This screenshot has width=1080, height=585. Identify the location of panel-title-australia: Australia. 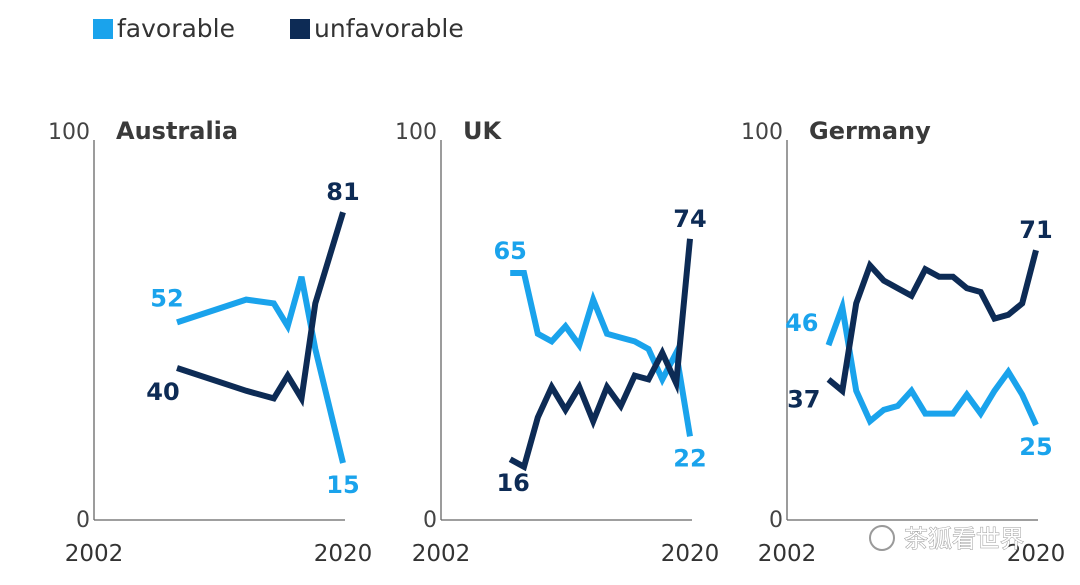
(177, 131).